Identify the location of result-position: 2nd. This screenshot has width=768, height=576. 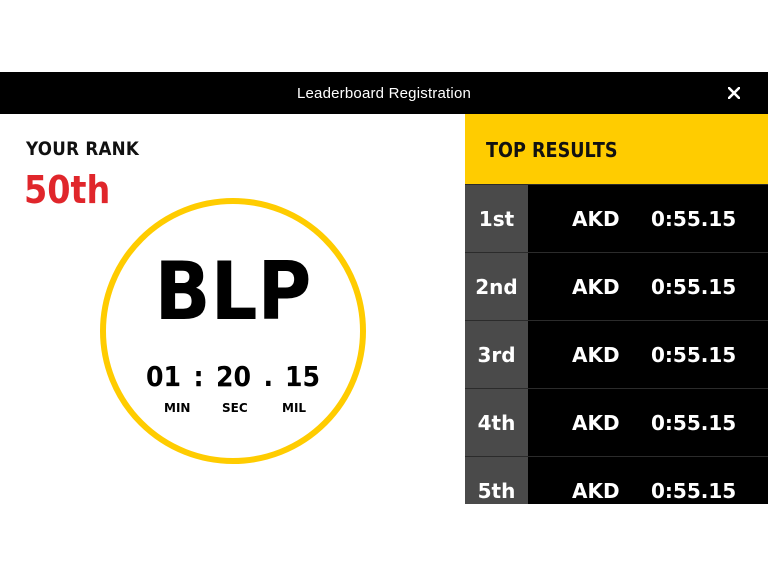
(496, 286).